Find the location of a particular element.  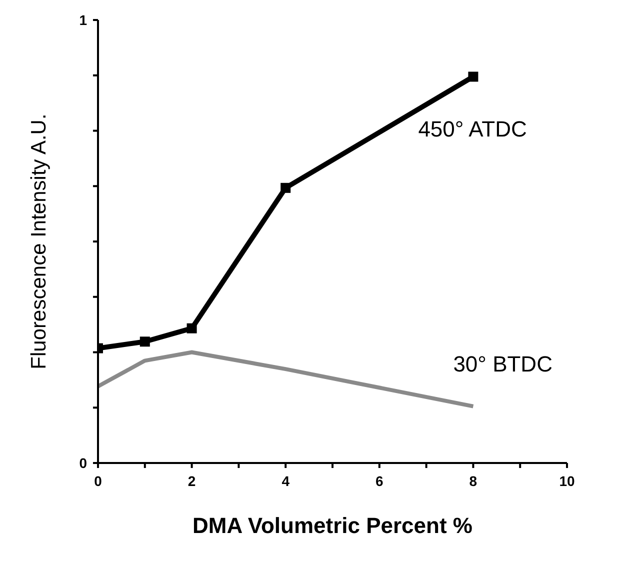

x-tick-label: 8 is located at coordinates (473, 481).